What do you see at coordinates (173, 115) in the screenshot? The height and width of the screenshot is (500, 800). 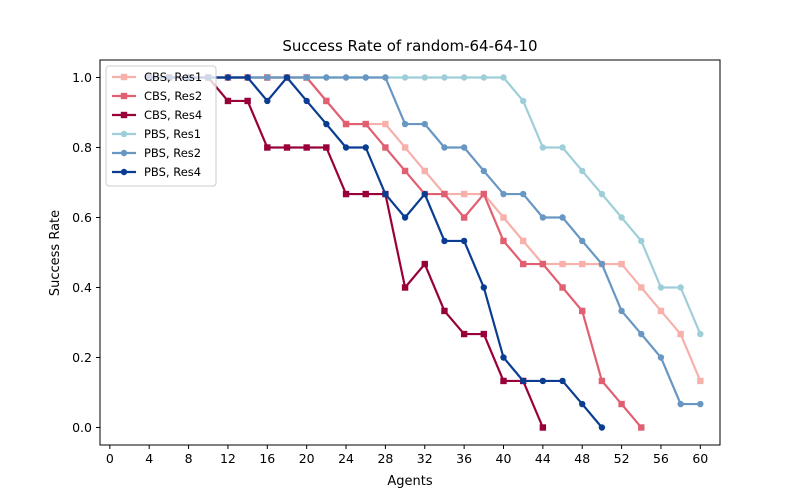 I see `legend-label: CBS, Res4` at bounding box center [173, 115].